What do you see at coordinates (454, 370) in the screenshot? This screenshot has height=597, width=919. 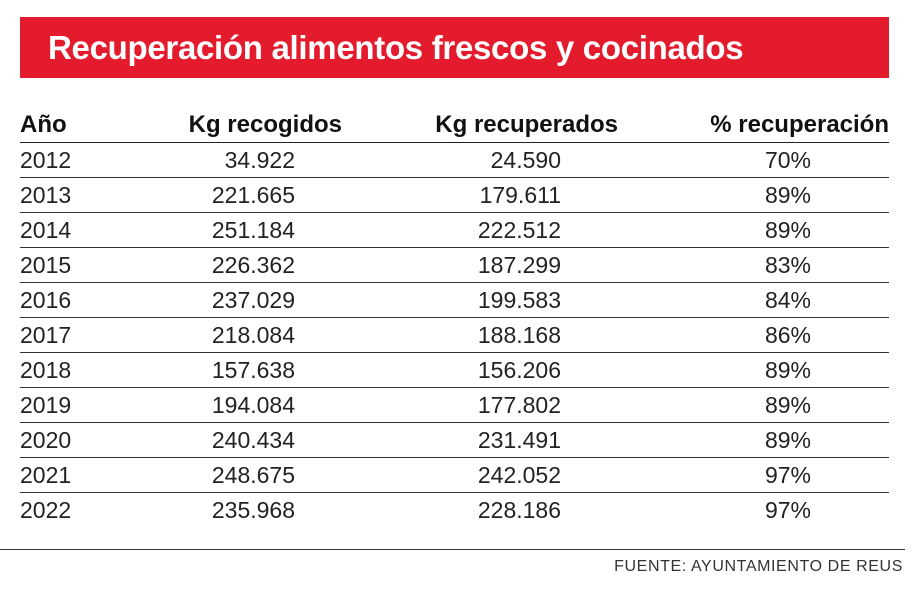 I see `table-row: 2018 157.638 156.206 89%` at bounding box center [454, 370].